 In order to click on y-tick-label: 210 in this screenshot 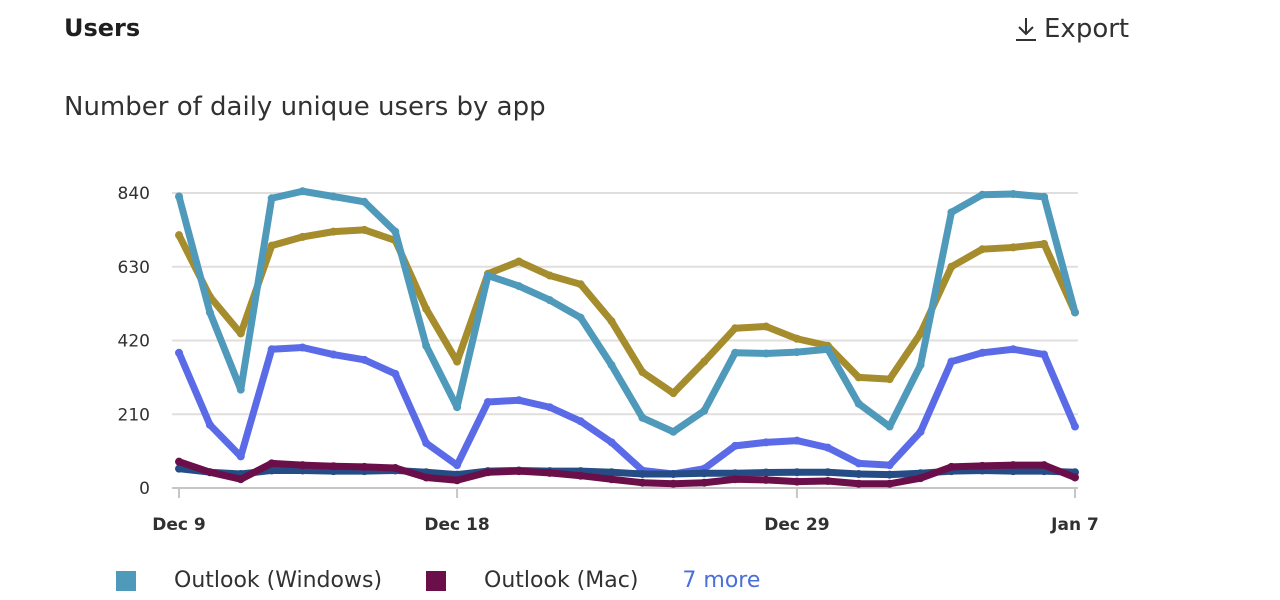, I will do `click(134, 415)`.